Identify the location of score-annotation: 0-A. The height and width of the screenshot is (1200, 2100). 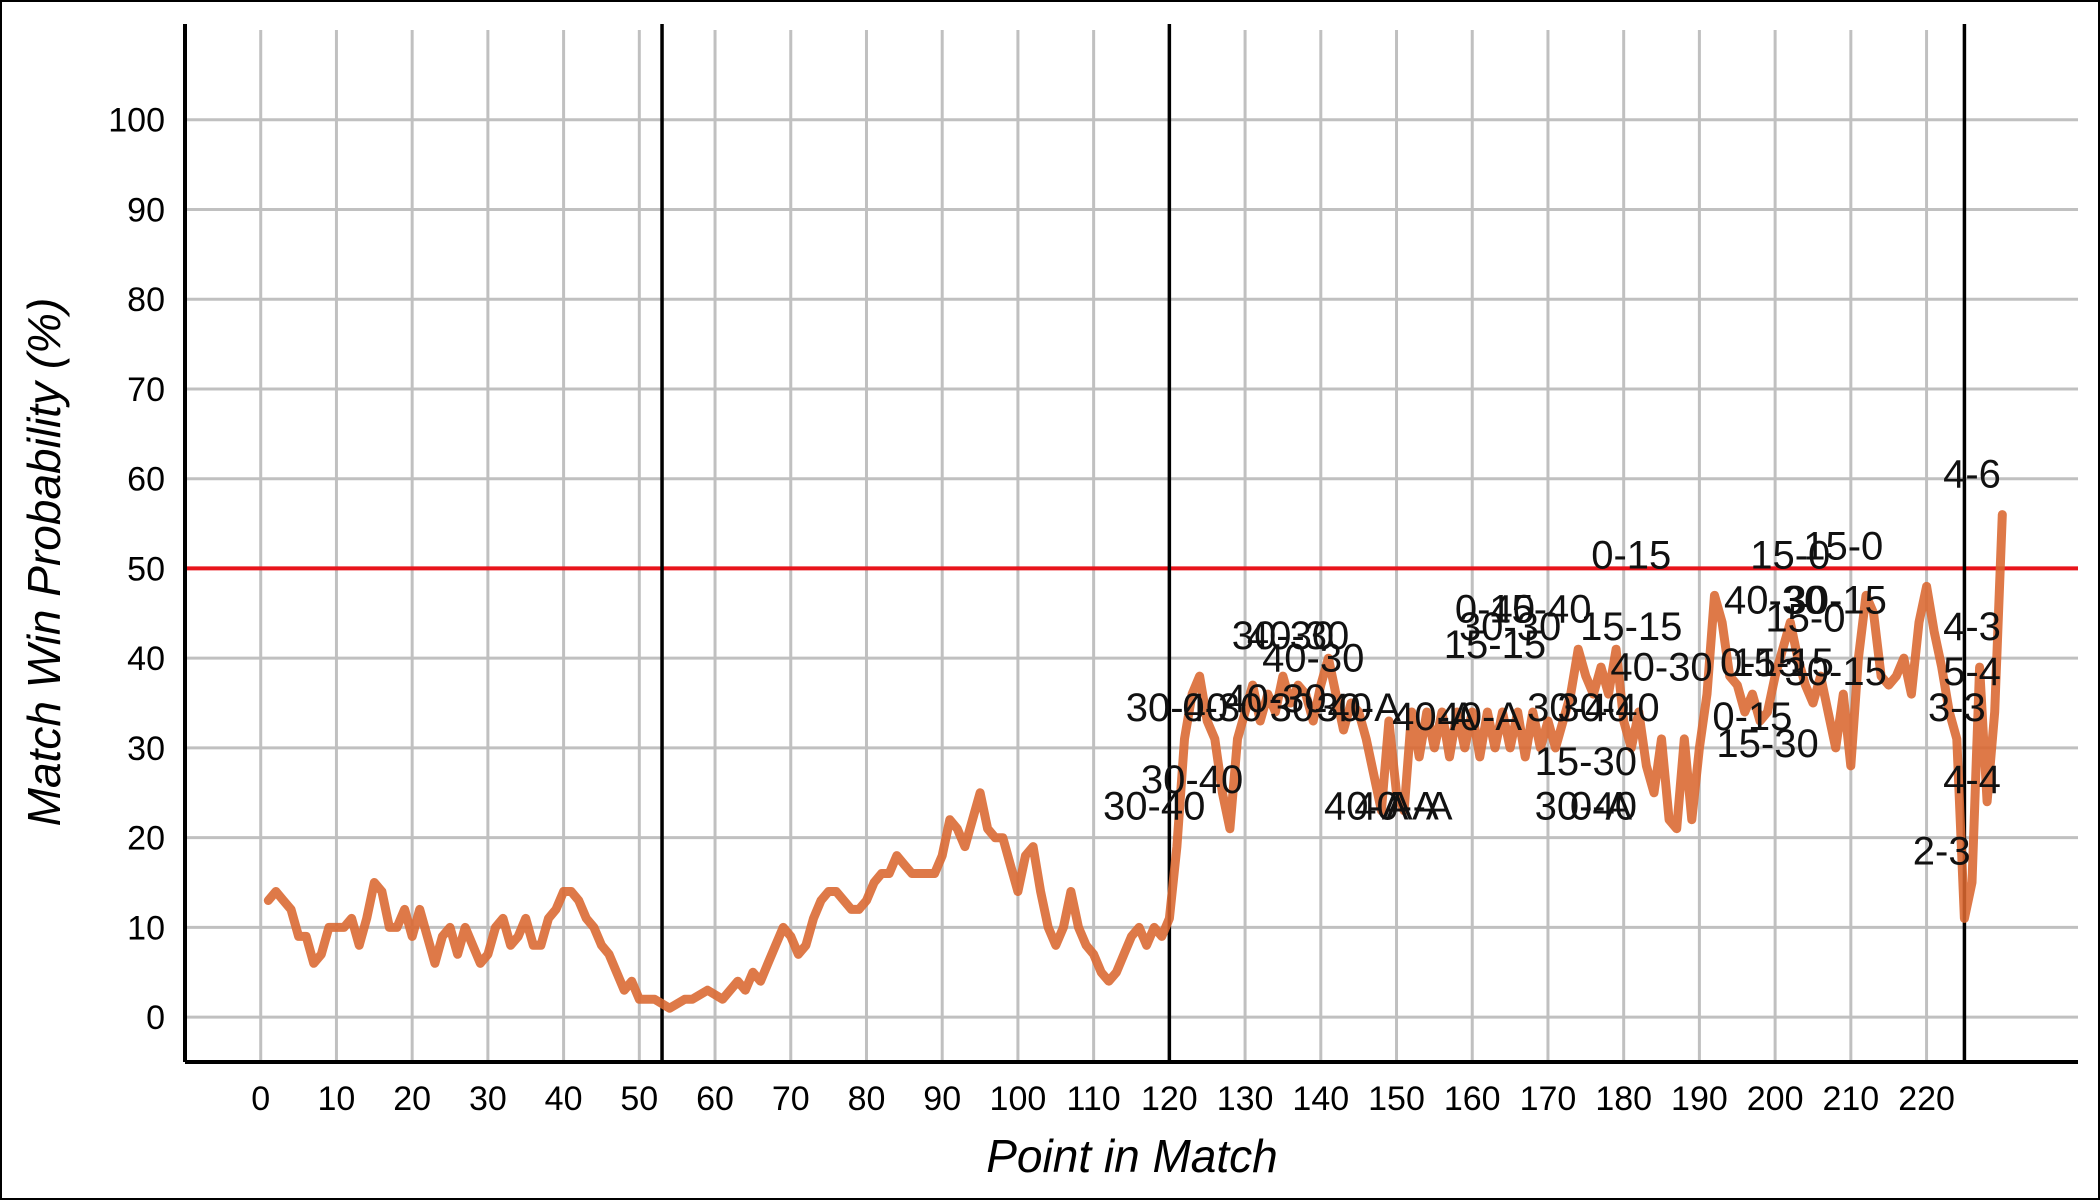
(1601, 807).